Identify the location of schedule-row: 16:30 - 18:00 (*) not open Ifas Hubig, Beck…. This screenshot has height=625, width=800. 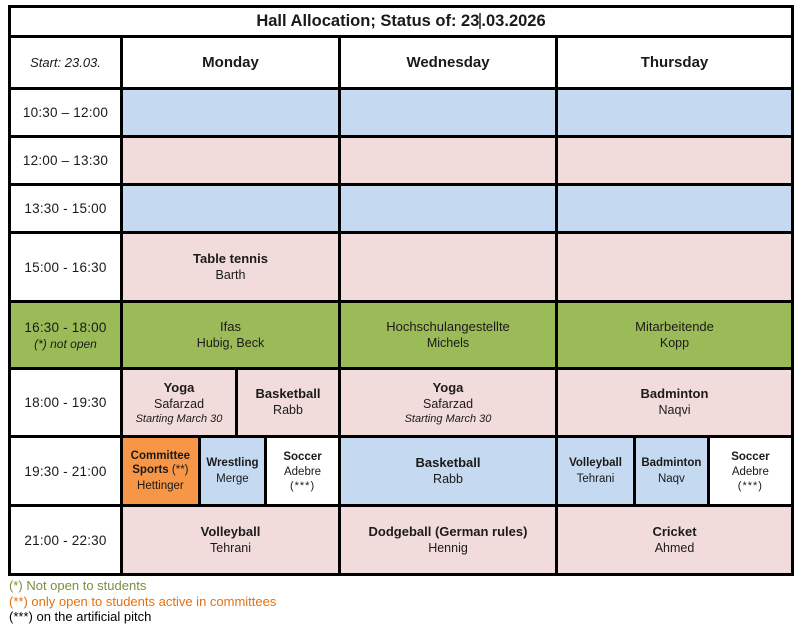
(401, 336).